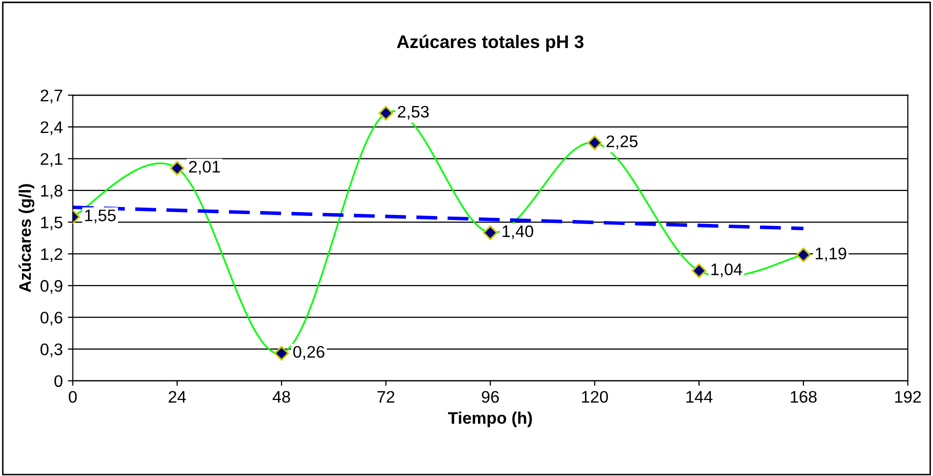 Image resolution: width=933 pixels, height=476 pixels. I want to click on y-tick-label: 2,1, so click(51, 160).